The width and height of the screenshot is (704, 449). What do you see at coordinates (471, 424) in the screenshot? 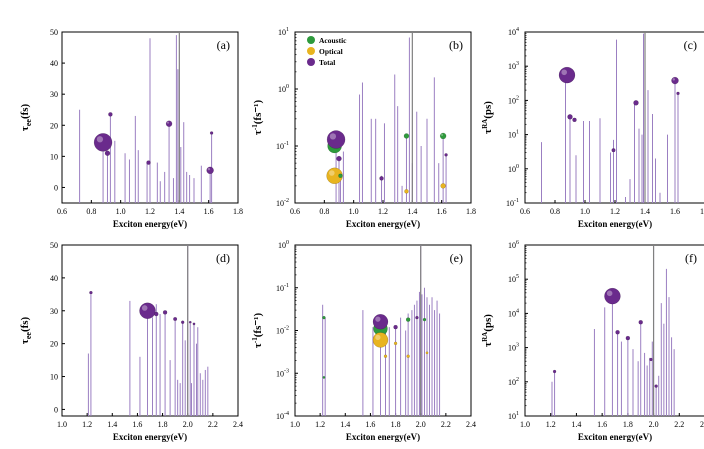
I see `x-tick-label: 2.4` at bounding box center [471, 424].